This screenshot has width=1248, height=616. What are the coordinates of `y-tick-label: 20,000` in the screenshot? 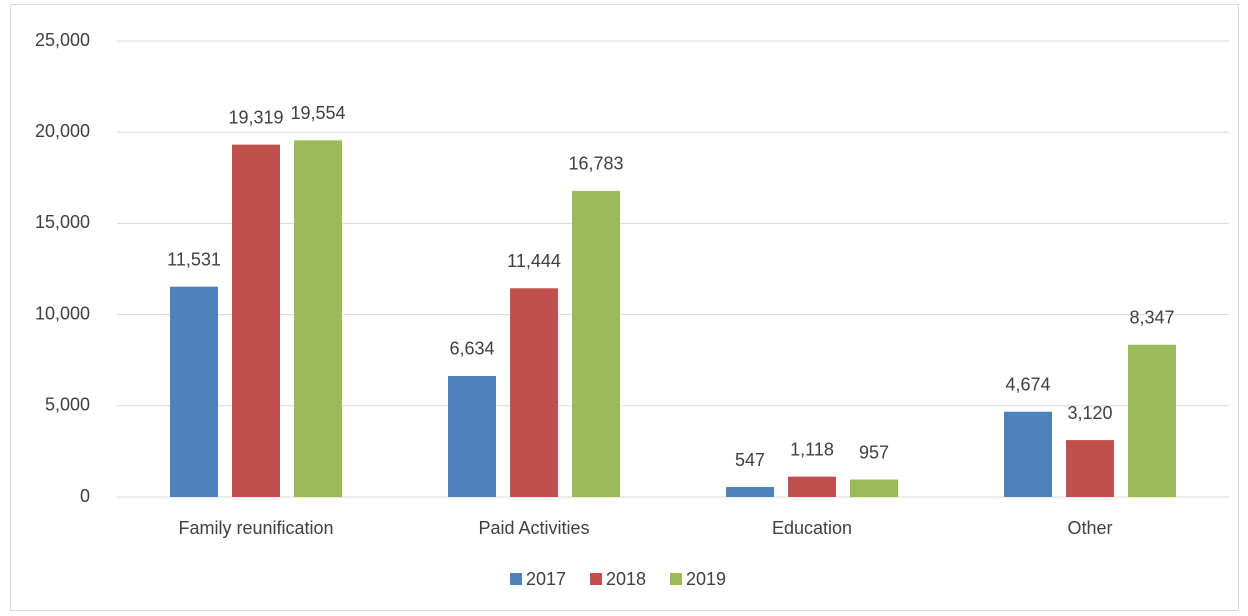 It's located at (62, 131).